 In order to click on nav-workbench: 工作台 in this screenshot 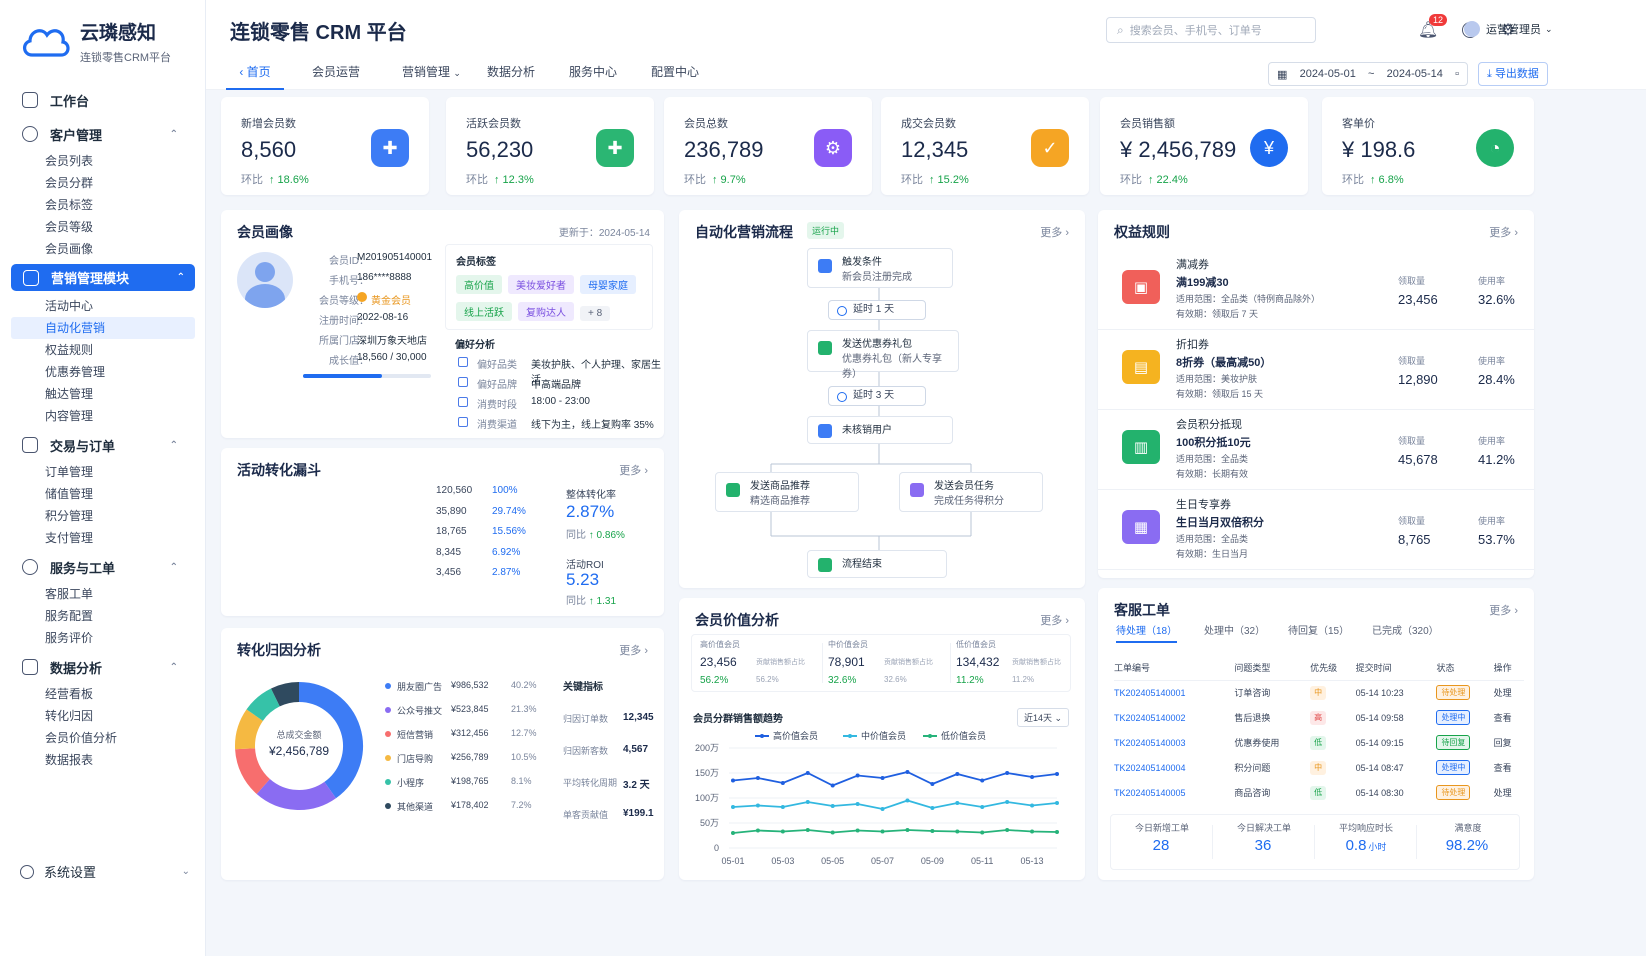, I will do `click(103, 100)`.